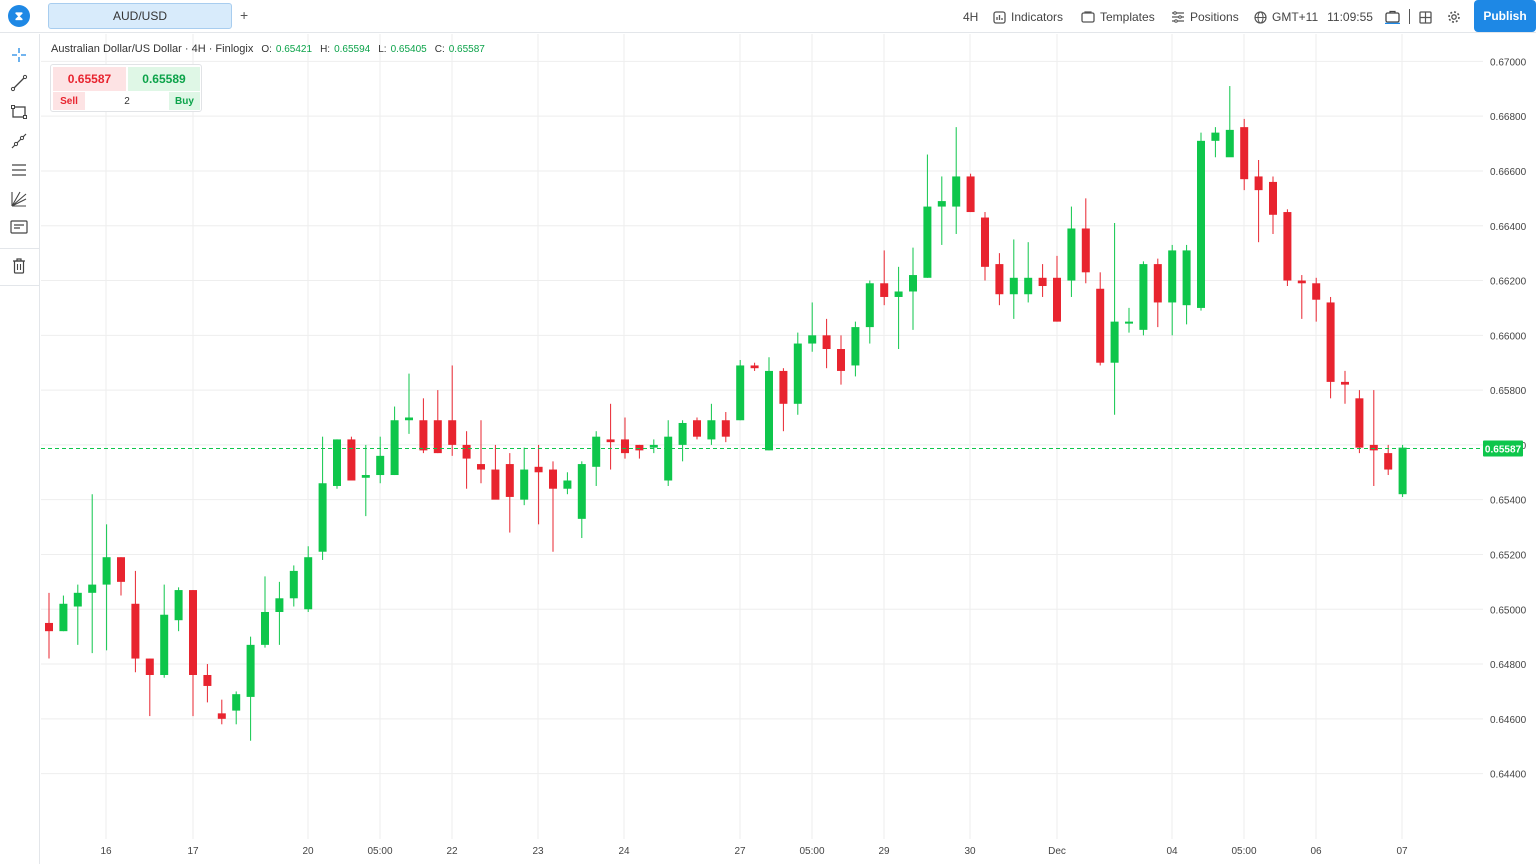 The width and height of the screenshot is (1536, 864). I want to click on gear-icon, so click(1454, 17).